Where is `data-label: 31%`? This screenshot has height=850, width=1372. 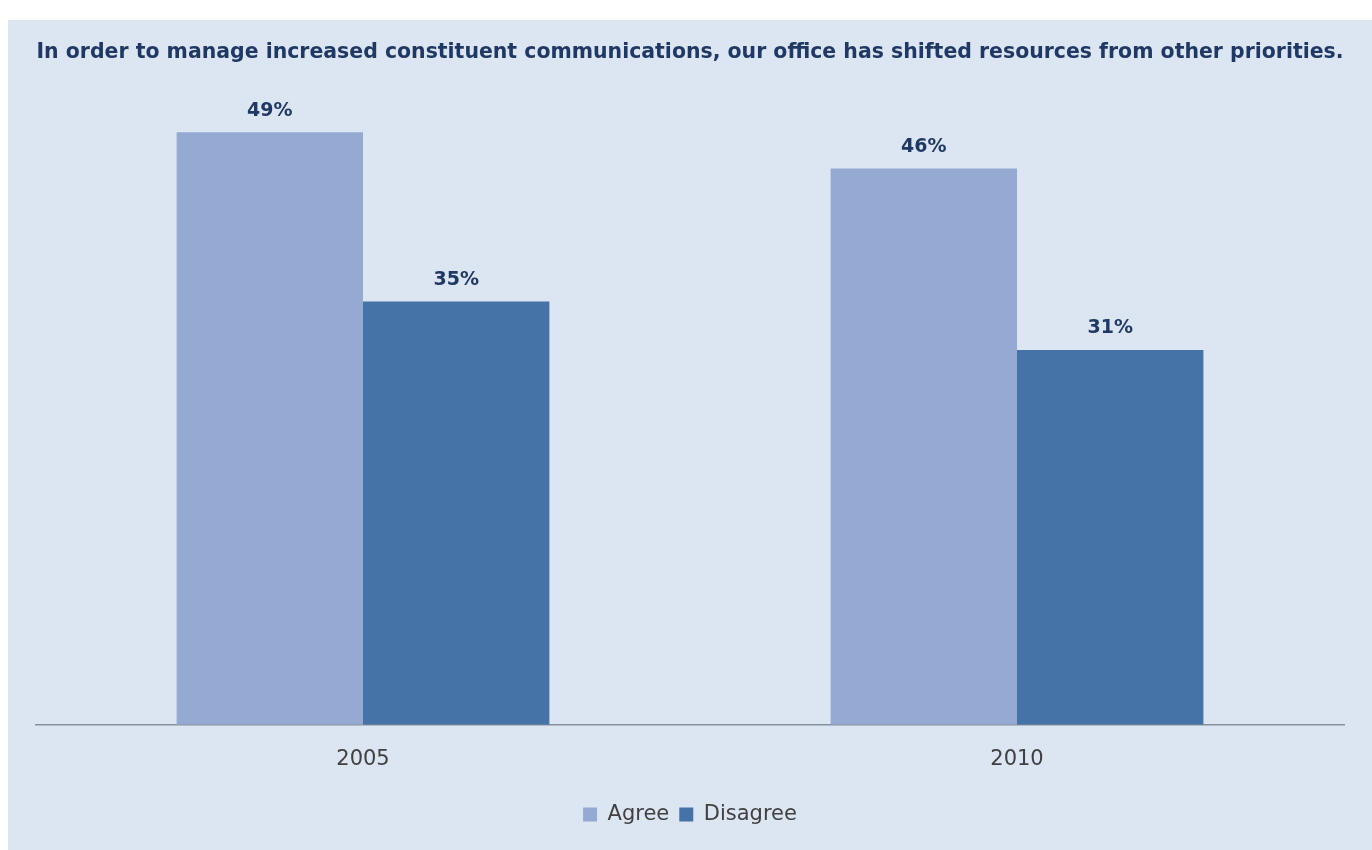
data-label: 31% is located at coordinates (1110, 326).